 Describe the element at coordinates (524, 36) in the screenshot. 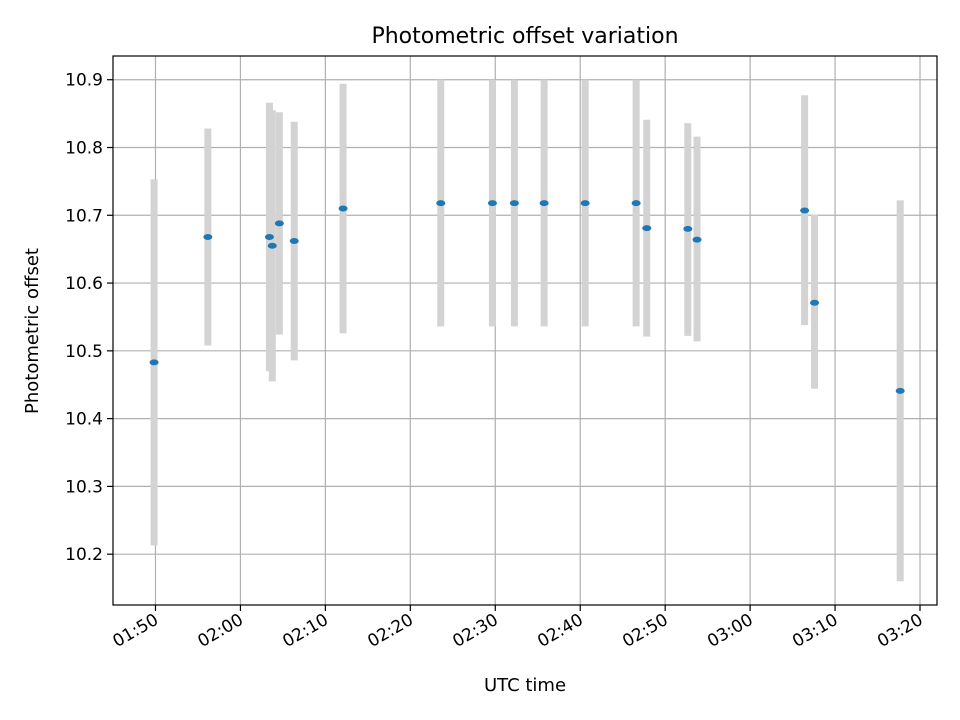

I see `chart-title: Photometric offset variation` at that location.